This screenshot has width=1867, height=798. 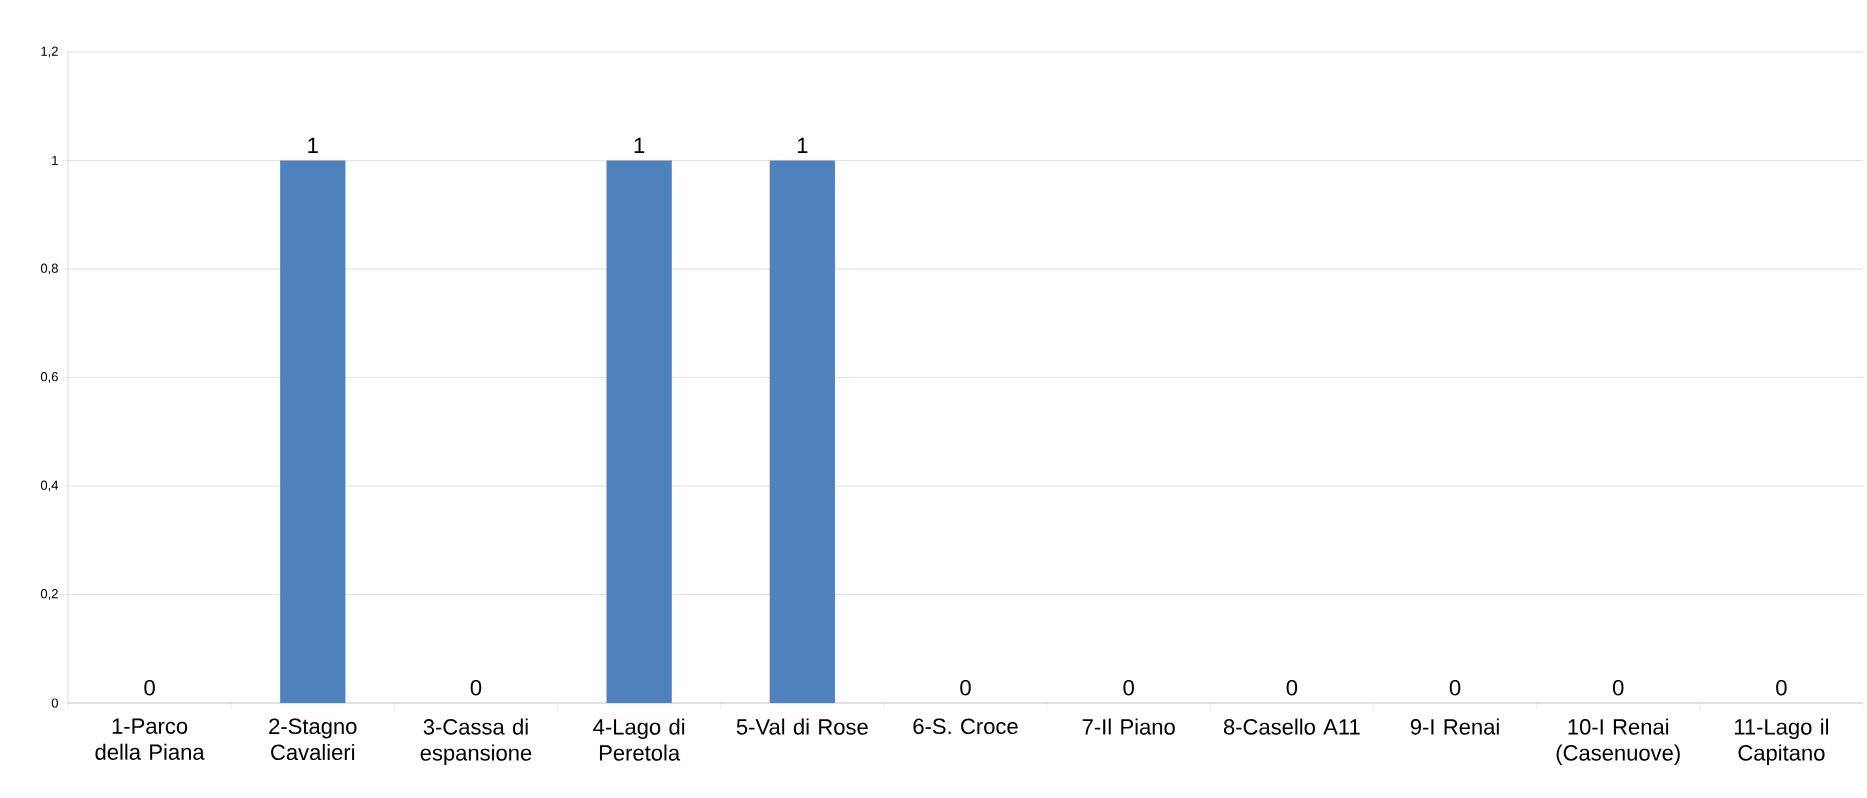 What do you see at coordinates (49, 377) in the screenshot?
I see `y-tick-label: 0,6` at bounding box center [49, 377].